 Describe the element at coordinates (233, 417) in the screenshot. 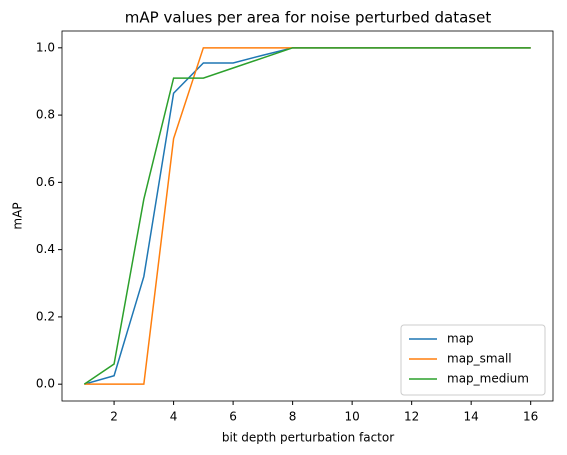

I see `x-tick-label: 6` at that location.